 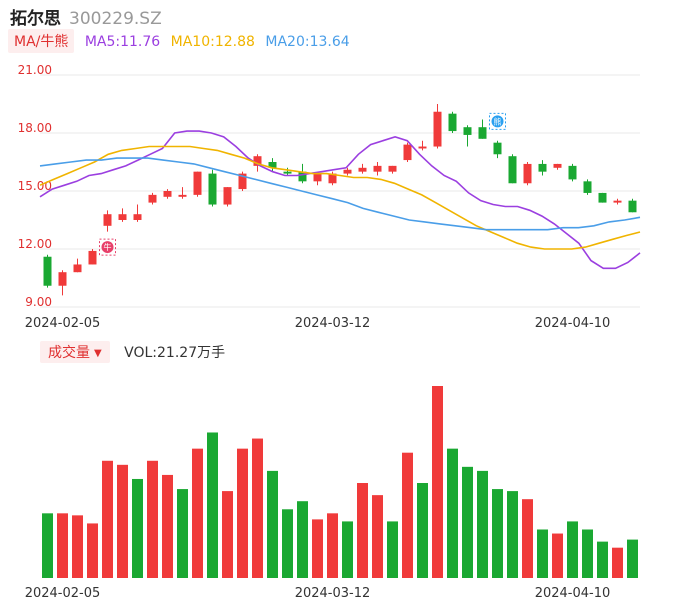 I want to click on date-tick-label: 2024-03-12, so click(x=333, y=323).